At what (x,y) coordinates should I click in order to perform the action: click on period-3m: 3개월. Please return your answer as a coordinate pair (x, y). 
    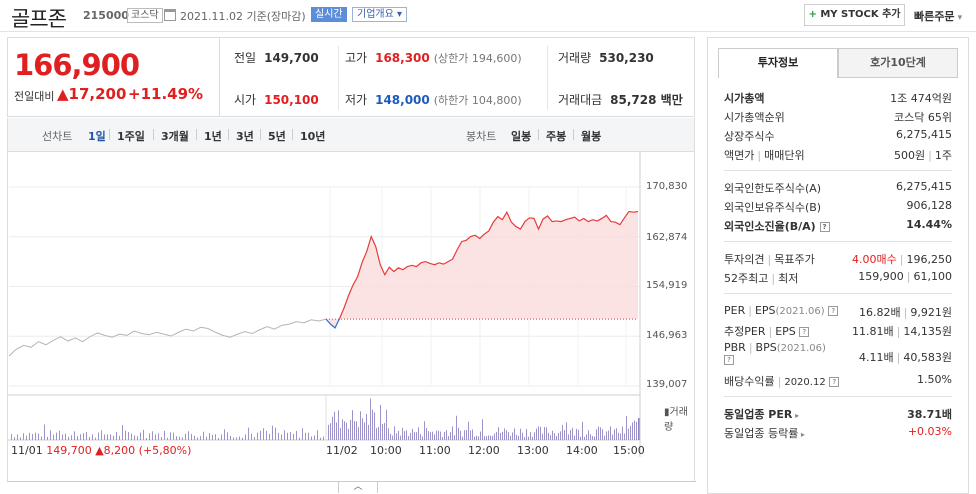
    Looking at the image, I should click on (175, 136).